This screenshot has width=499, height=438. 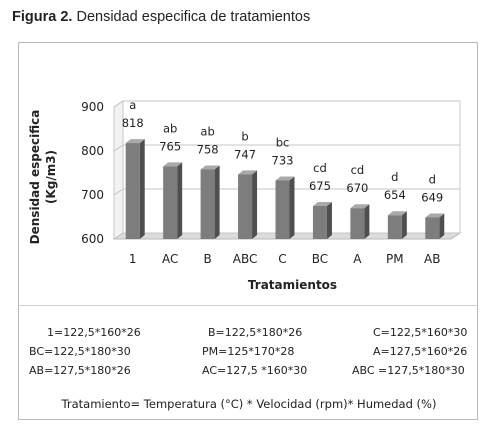 I want to click on data-label: 758, so click(x=208, y=149).